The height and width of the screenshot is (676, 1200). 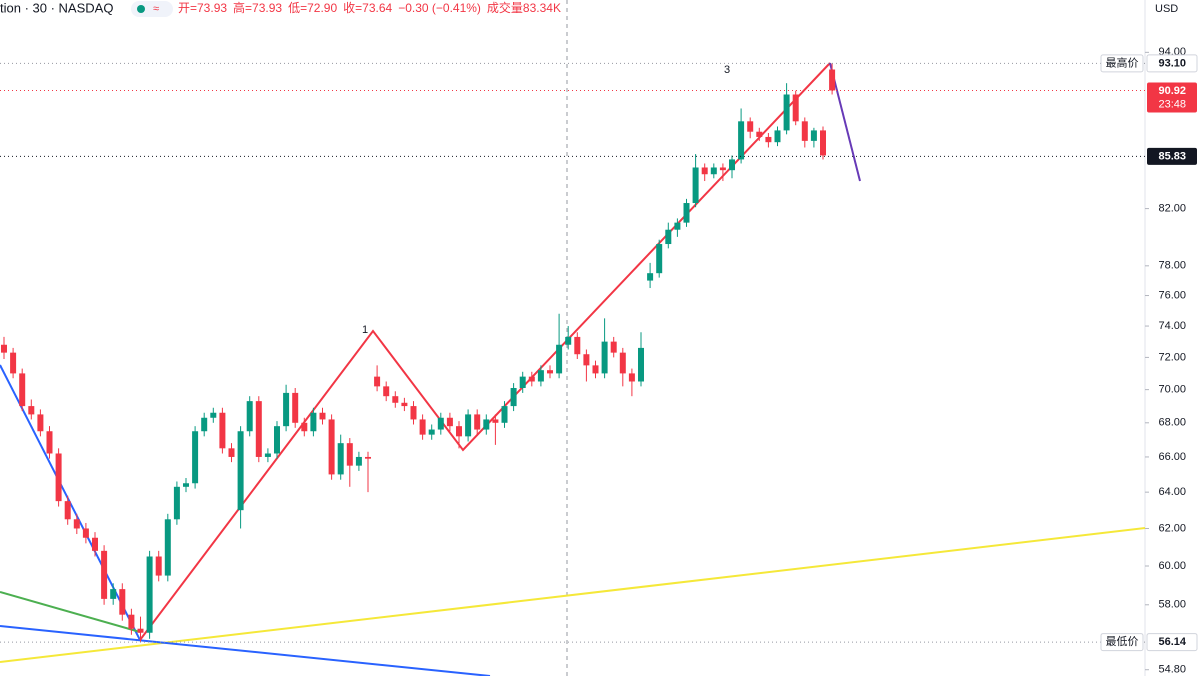 What do you see at coordinates (156, 9) in the screenshot?
I see `header-icon: ≈` at bounding box center [156, 9].